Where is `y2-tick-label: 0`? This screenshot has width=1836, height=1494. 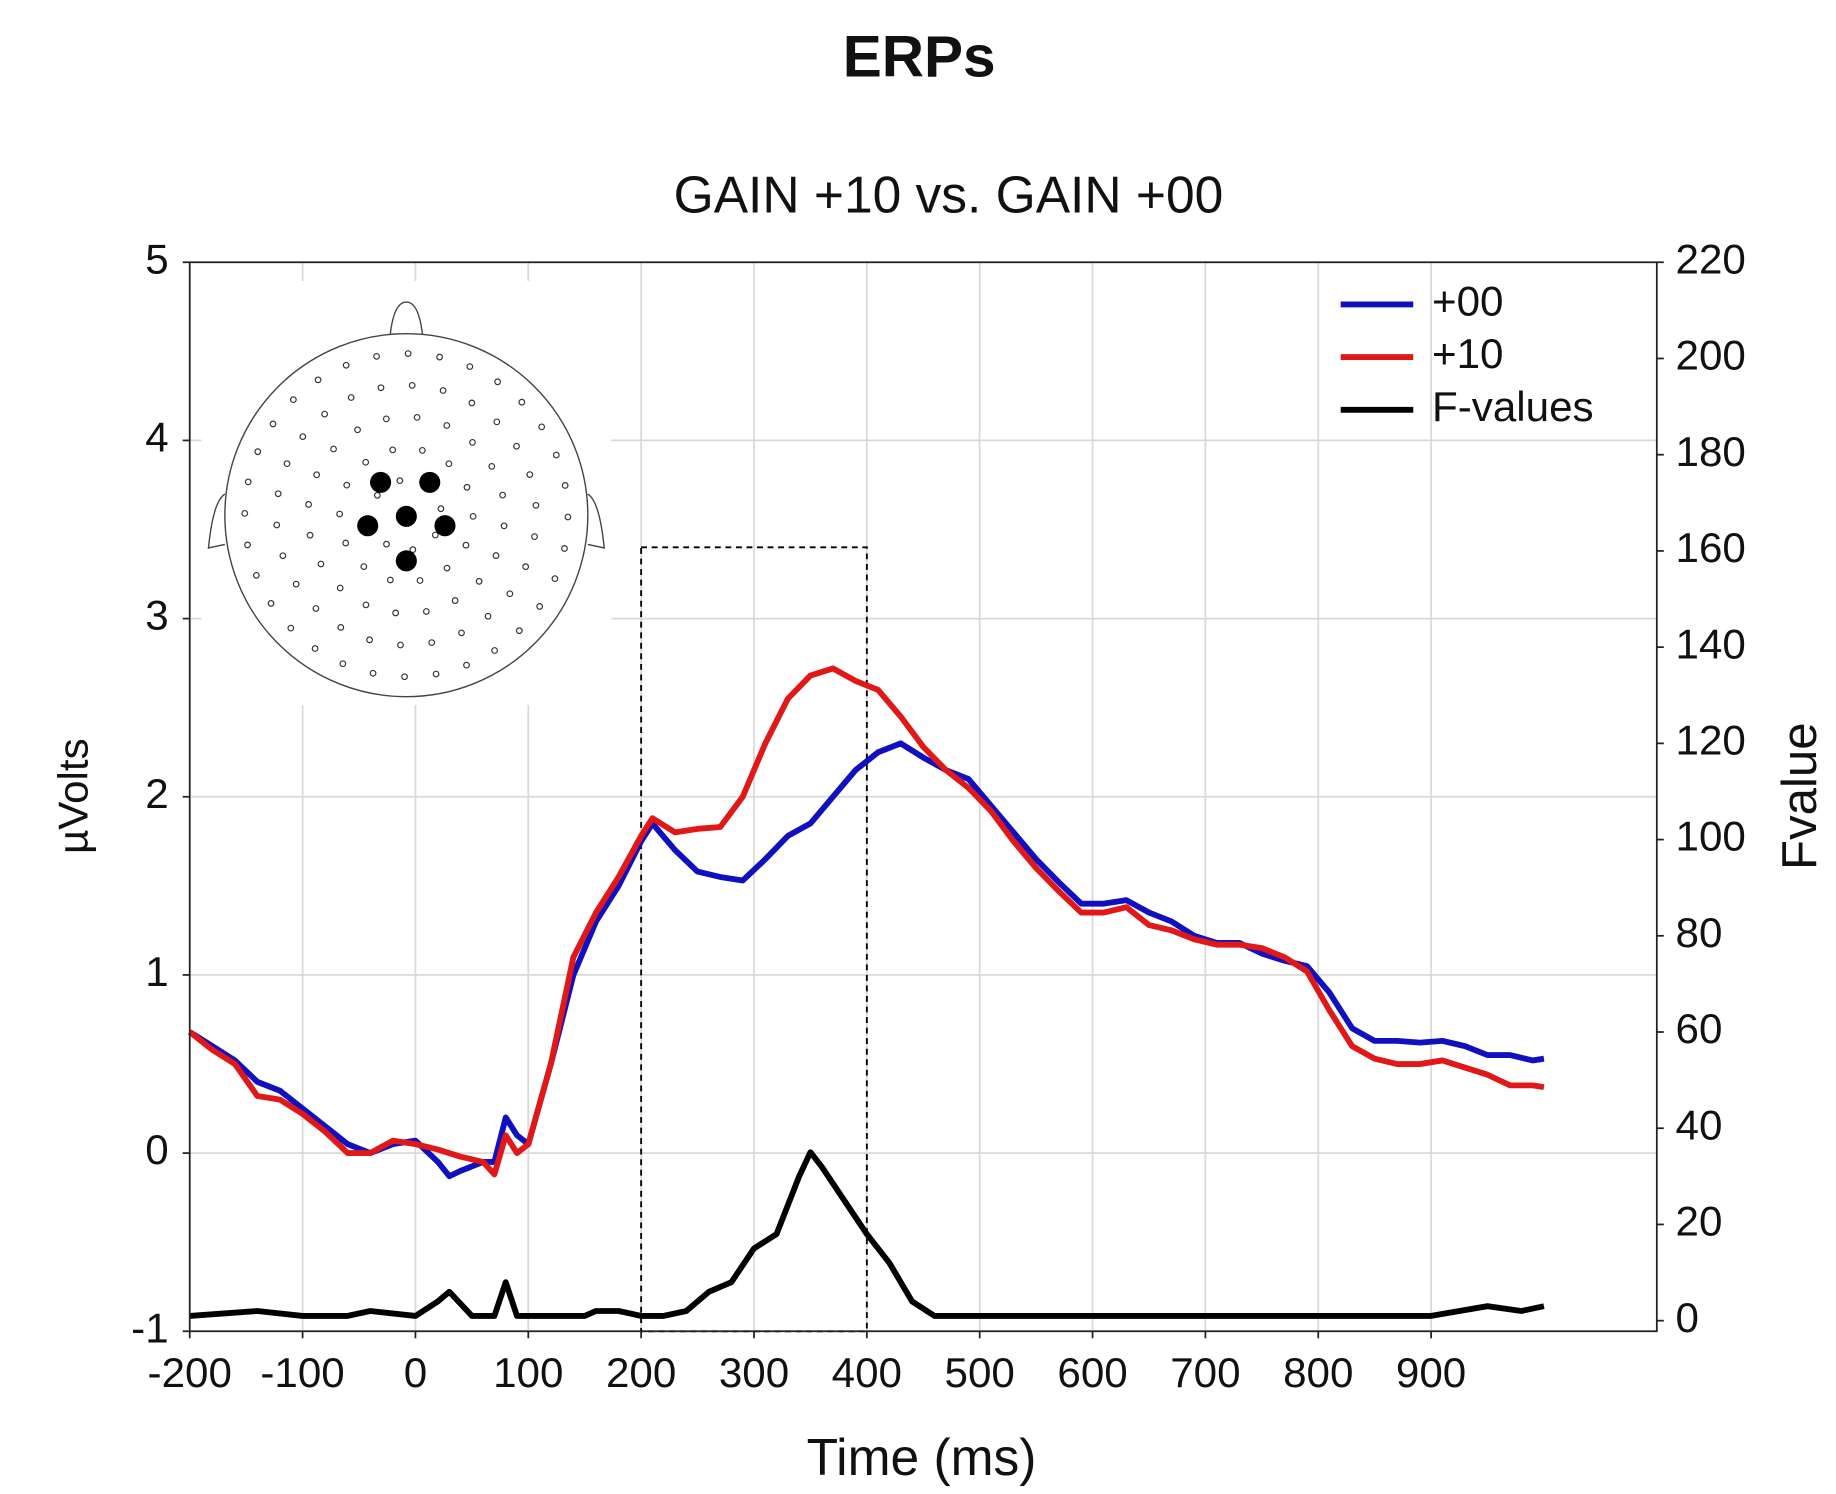
y2-tick-label: 0 is located at coordinates (1687, 1317).